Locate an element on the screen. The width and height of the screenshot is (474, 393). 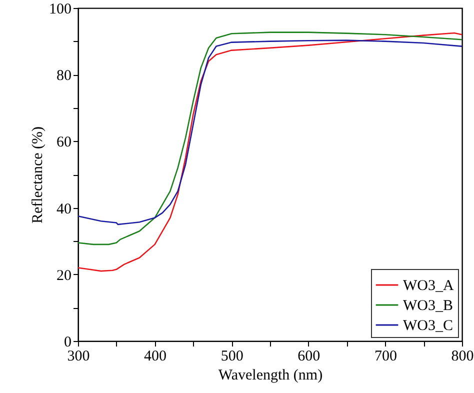
legend-label: WO3_B is located at coordinates (428, 306).